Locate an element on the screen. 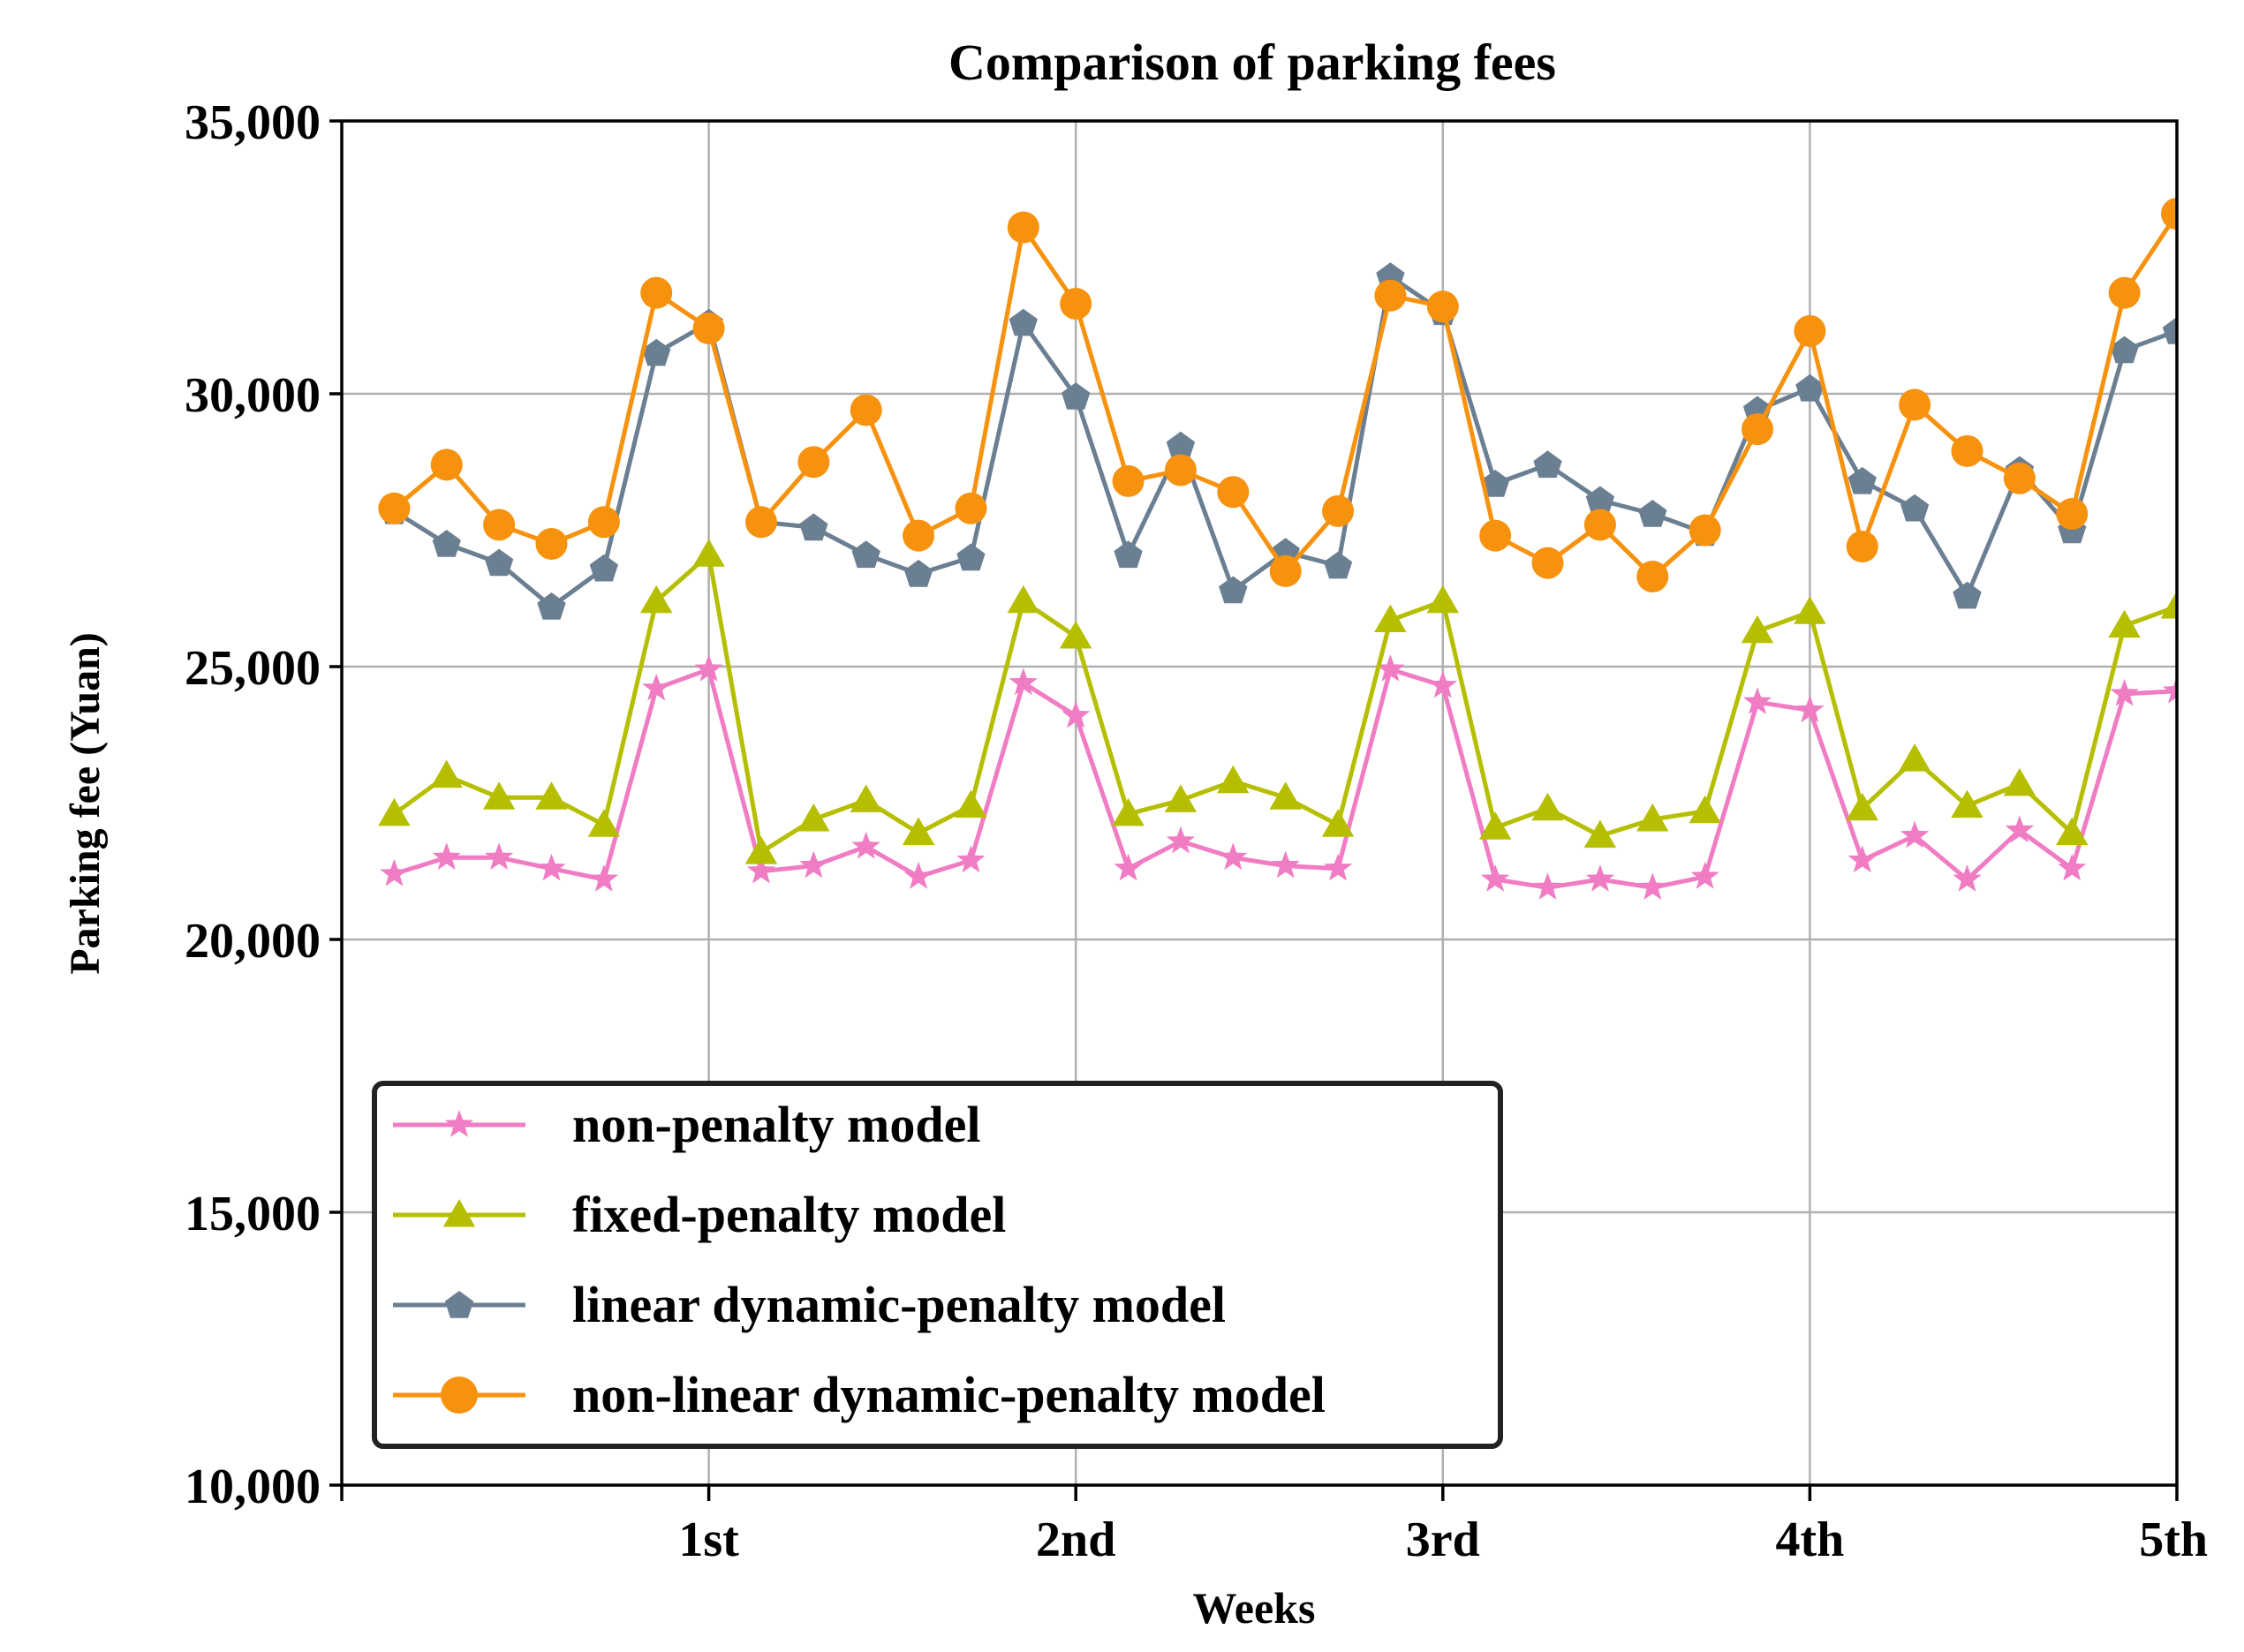 The image size is (2244, 1652). x-tick-label: 5th is located at coordinates (2173, 1539).